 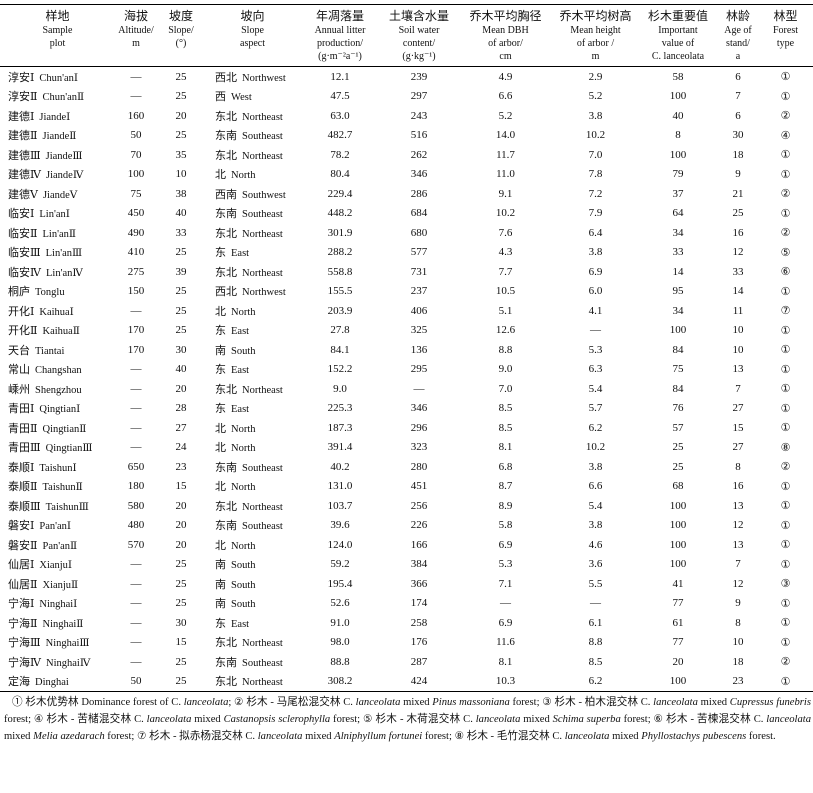 I want to click on table-row: 淳安Ⅱ Chun'anⅡ — 25 西 West 47.5 297 6.6 5.2 100 7 ①, so click(x=406, y=97).